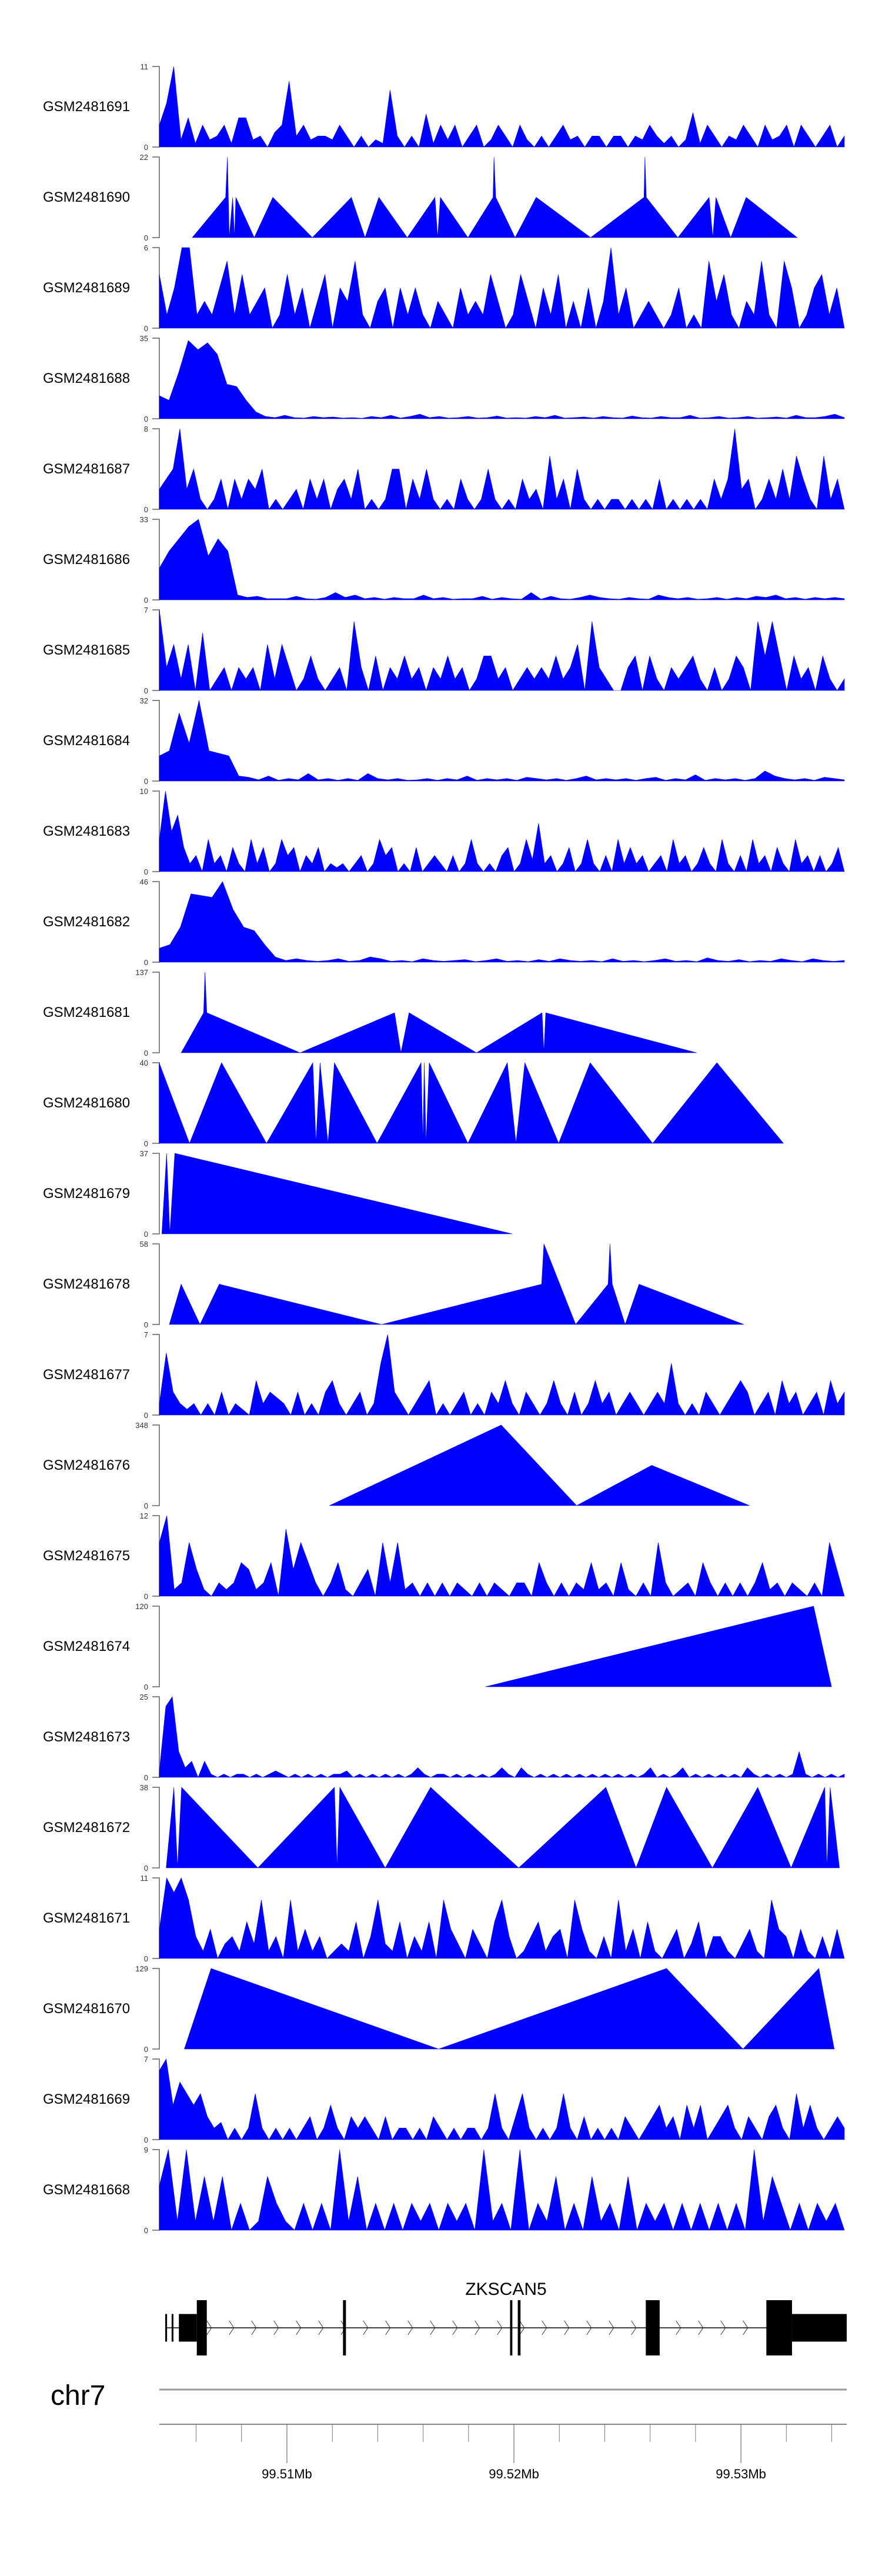 The width and height of the screenshot is (882, 2576). I want to click on data-track: GSM2481683 10 0, so click(441, 831).